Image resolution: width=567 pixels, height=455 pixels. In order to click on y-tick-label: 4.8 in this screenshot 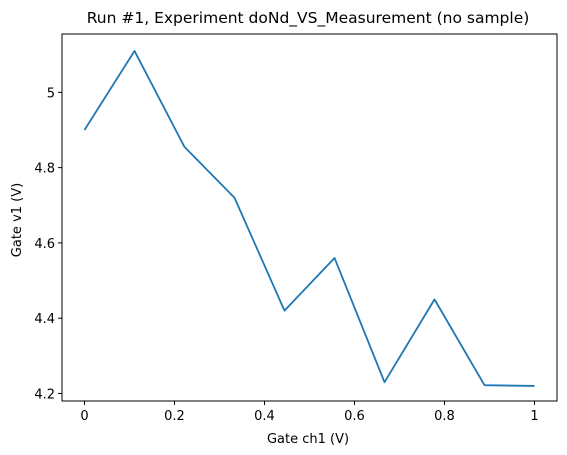, I will do `click(44, 169)`.